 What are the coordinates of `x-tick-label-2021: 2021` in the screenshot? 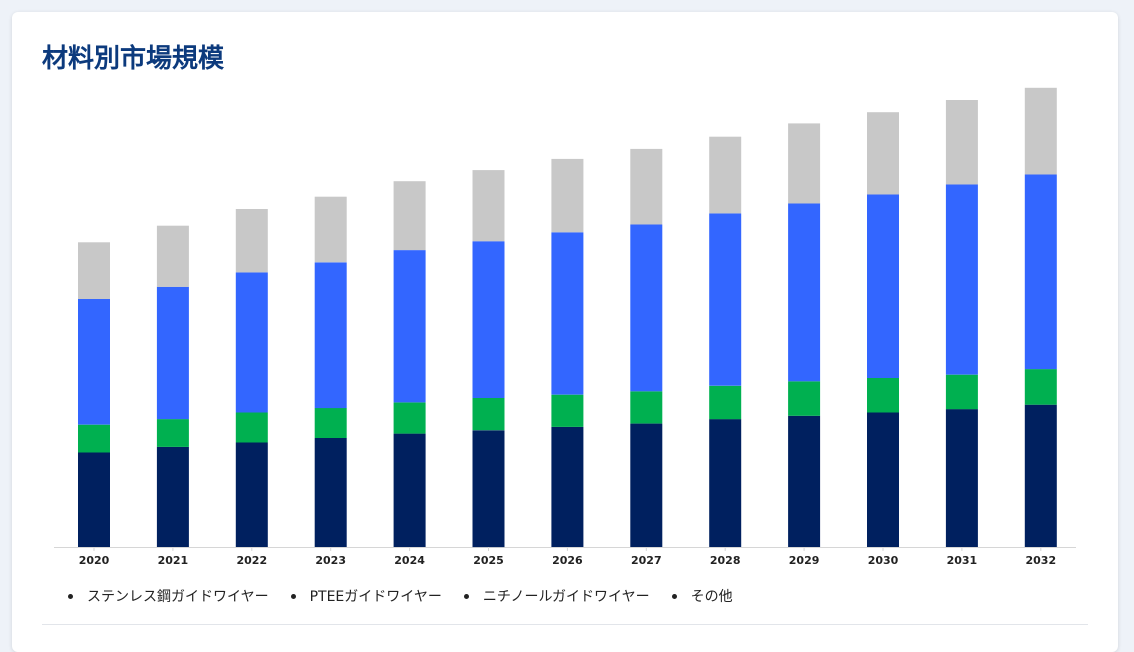 It's located at (173, 560).